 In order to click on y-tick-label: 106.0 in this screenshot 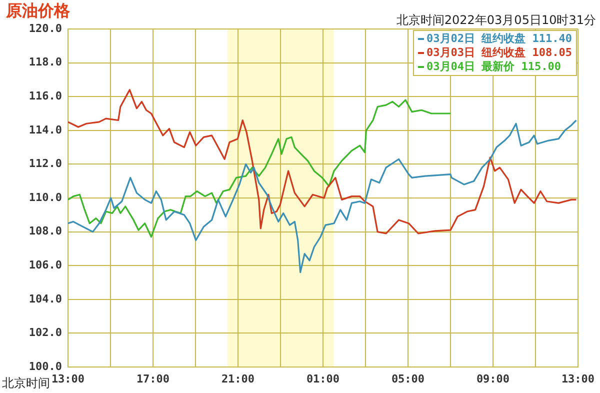, I will do `click(45, 265)`.